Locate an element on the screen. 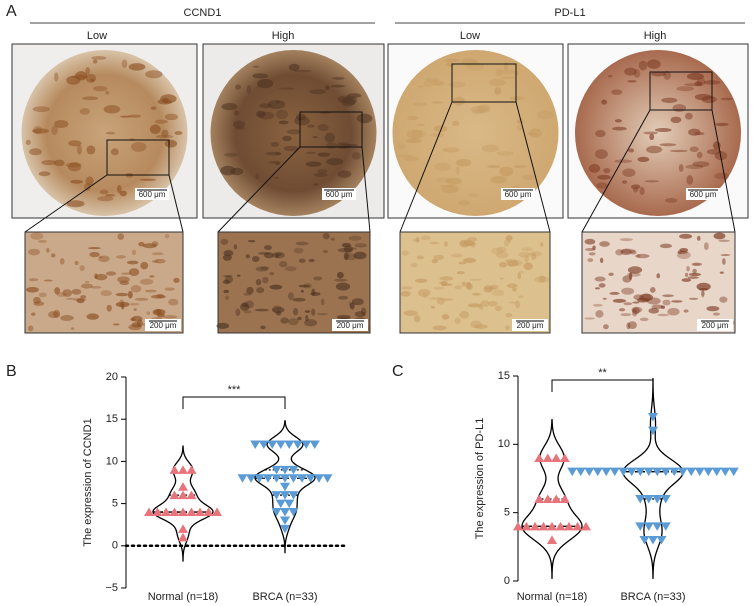 The image size is (756, 606). y-tick-label: −5 is located at coordinates (111, 588).